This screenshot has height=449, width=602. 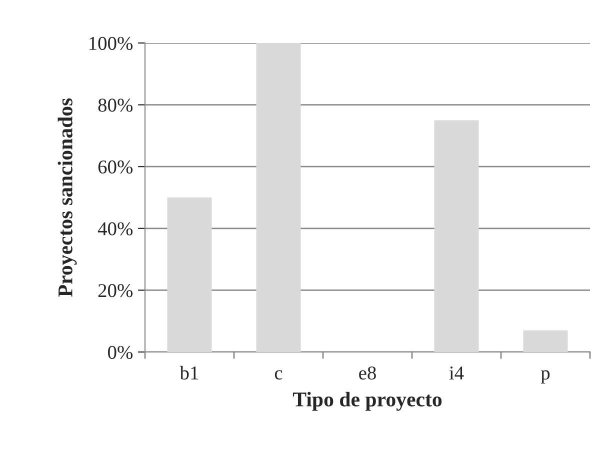 I want to click on y-tick-label: 80%, so click(x=115, y=105).